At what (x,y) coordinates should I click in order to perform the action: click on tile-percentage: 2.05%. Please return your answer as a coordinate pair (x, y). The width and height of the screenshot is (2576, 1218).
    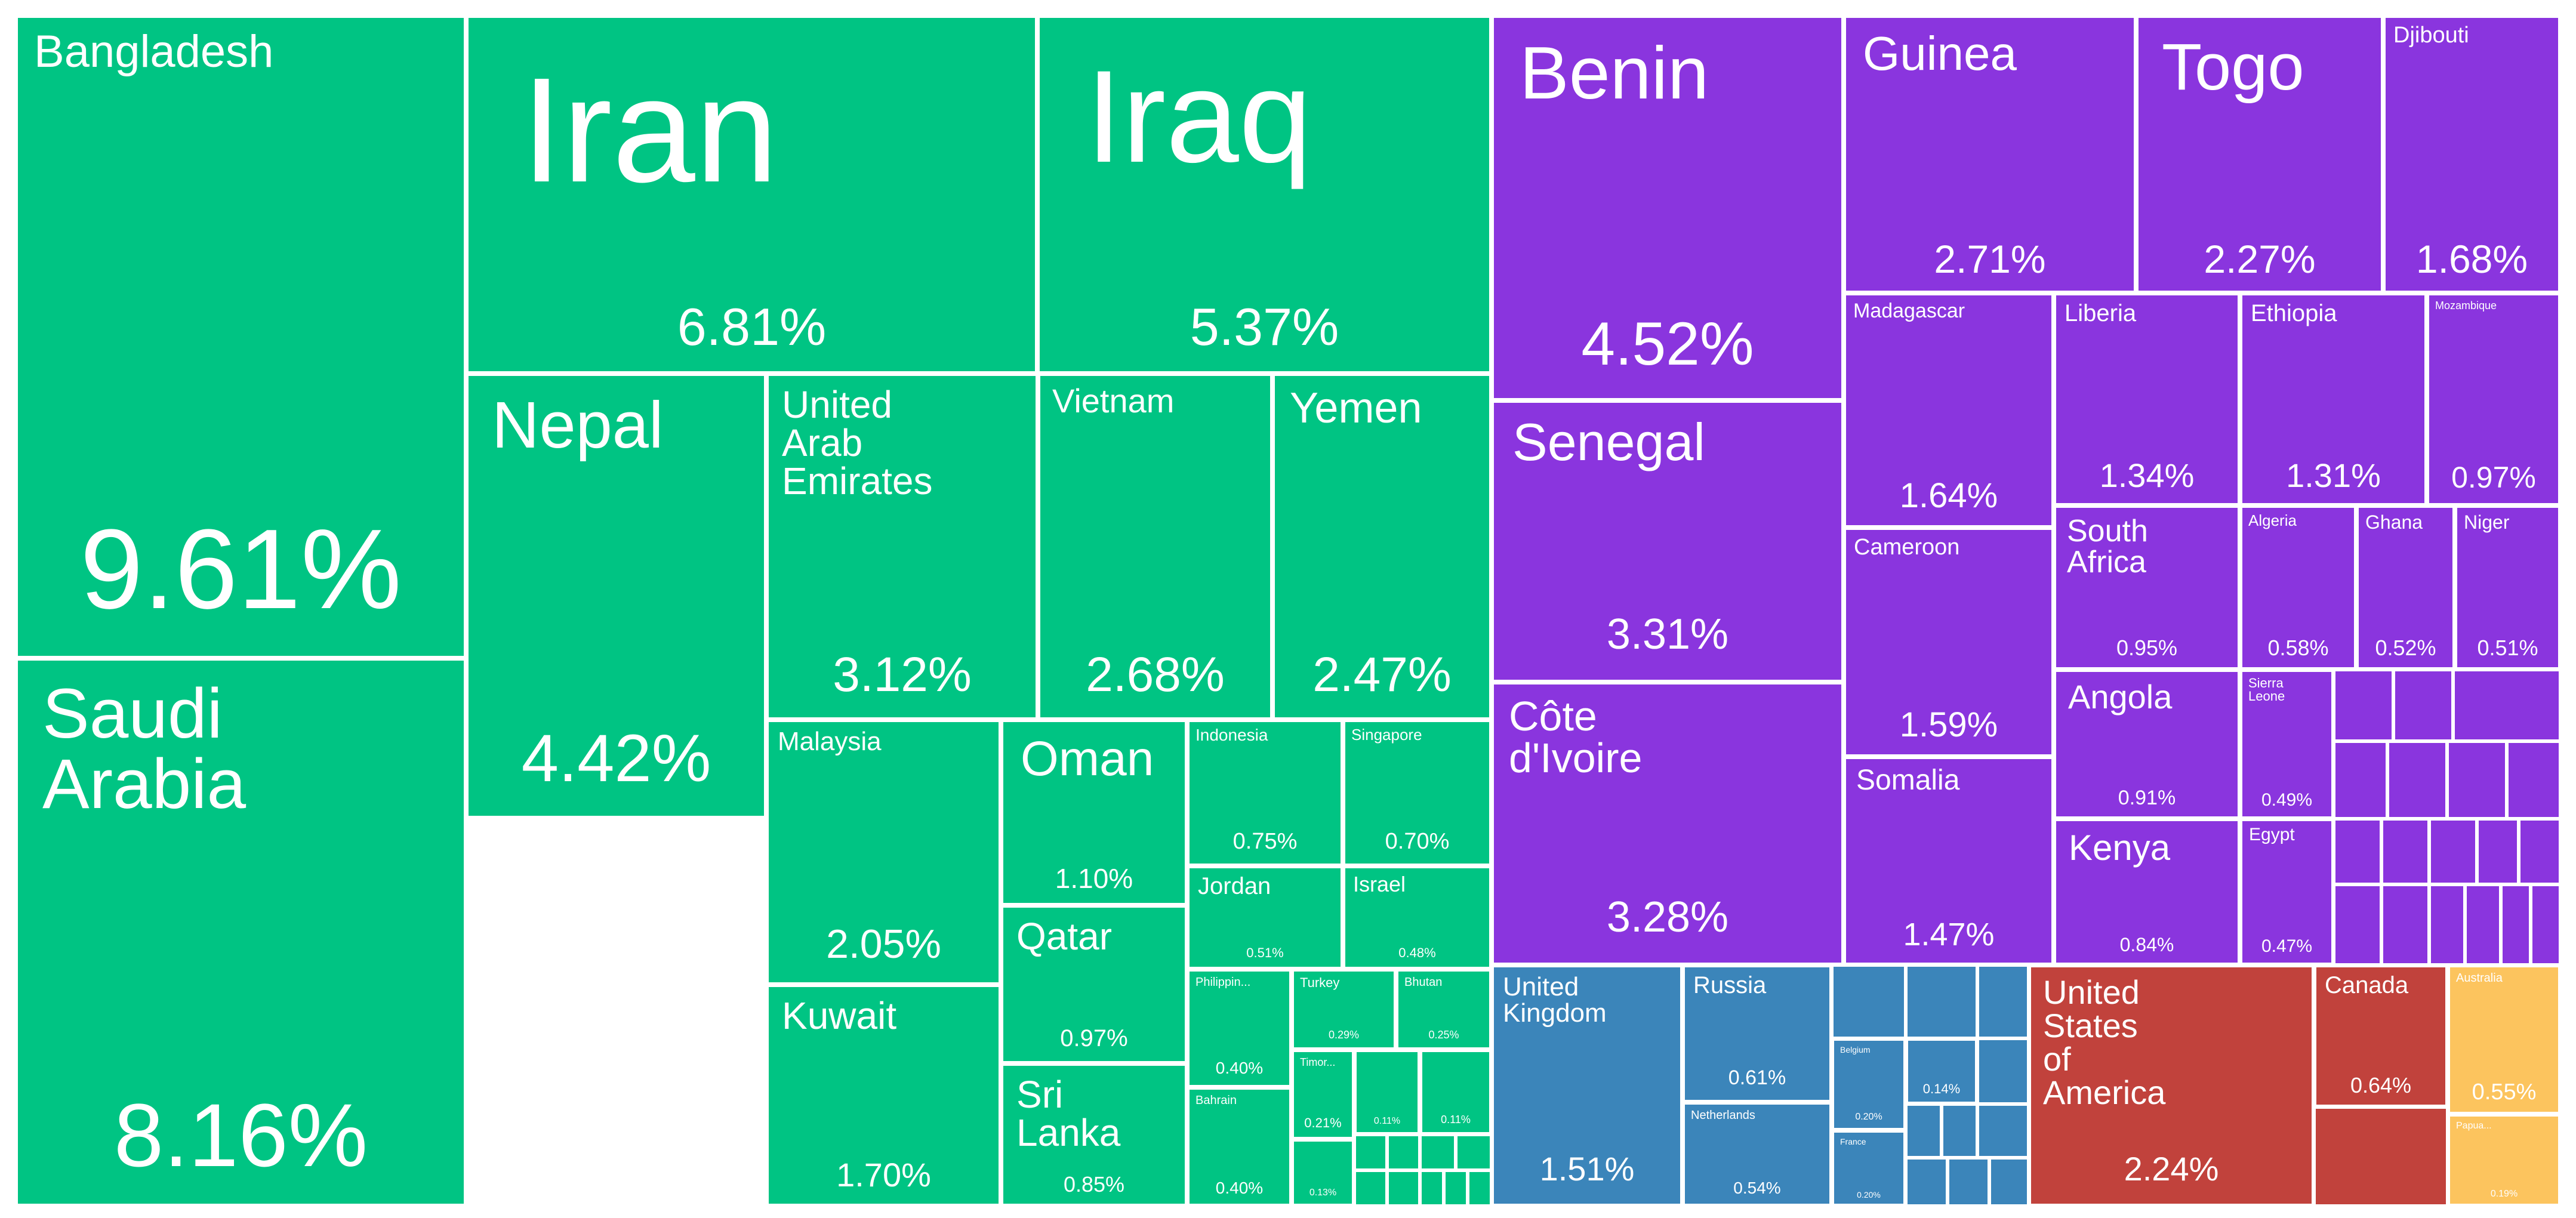
    Looking at the image, I should click on (883, 944).